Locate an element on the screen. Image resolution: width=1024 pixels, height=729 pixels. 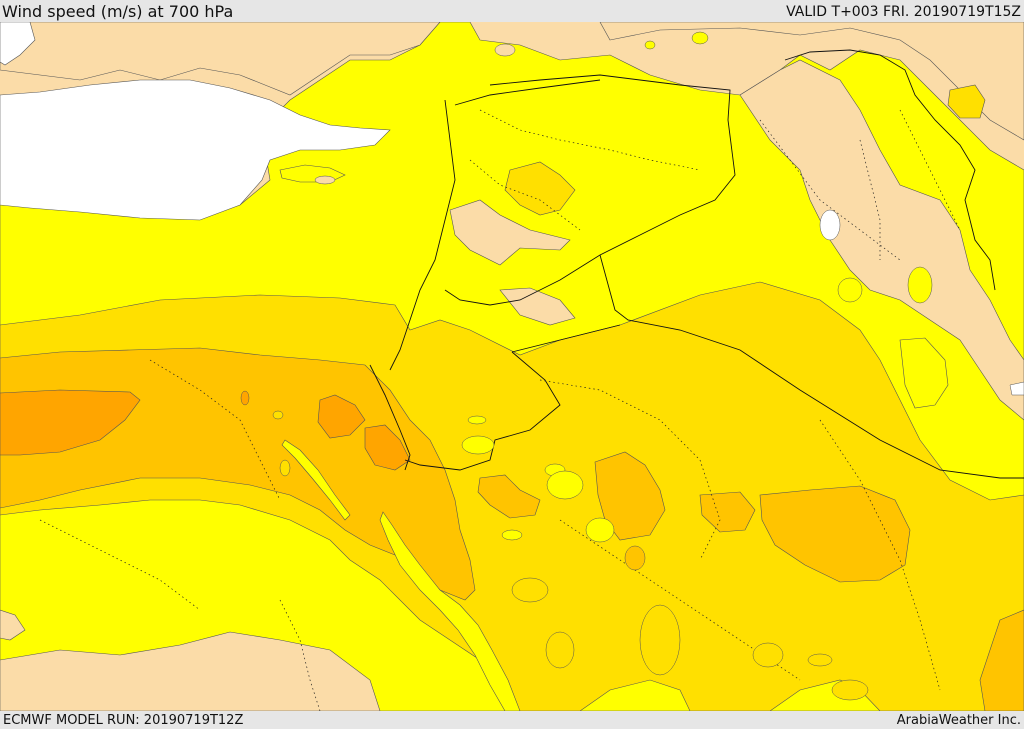
border-jordan-saudi is located at coordinates (512, 397).